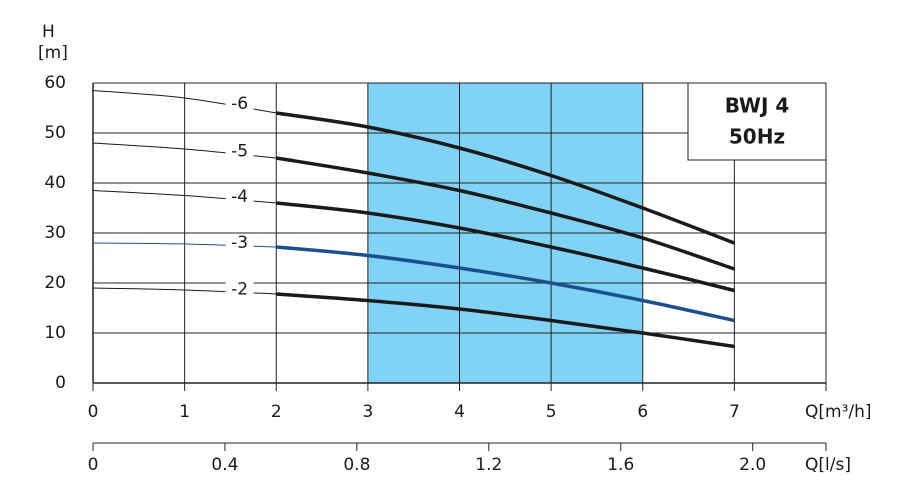  Describe the element at coordinates (551, 412) in the screenshot. I see `x-tick-label: 5` at that location.